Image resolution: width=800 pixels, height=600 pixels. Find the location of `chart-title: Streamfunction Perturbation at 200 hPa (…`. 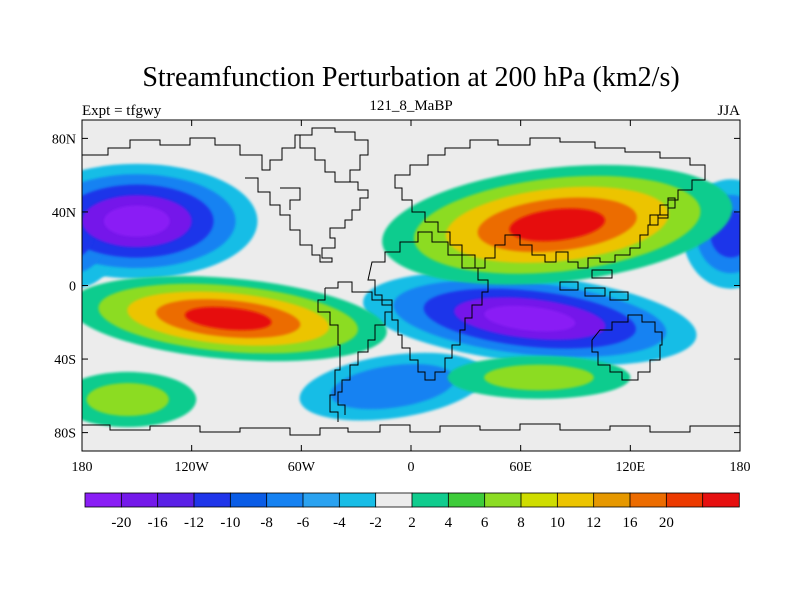

chart-title: Streamfunction Perturbation at 200 hPa (… is located at coordinates (410, 77).